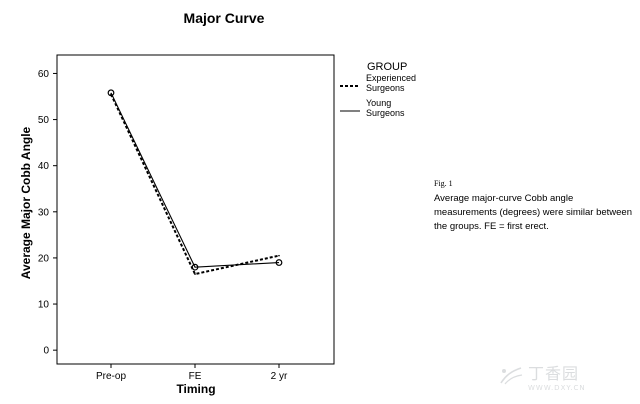 The width and height of the screenshot is (640, 404). I want to click on chart-title: Major Curve, so click(224, 18).